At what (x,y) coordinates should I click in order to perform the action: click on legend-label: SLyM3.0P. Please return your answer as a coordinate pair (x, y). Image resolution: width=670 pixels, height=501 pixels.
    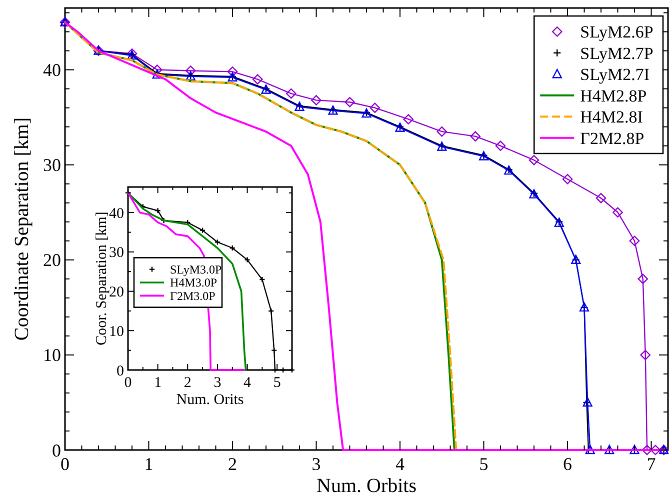
    Looking at the image, I should click on (196, 269).